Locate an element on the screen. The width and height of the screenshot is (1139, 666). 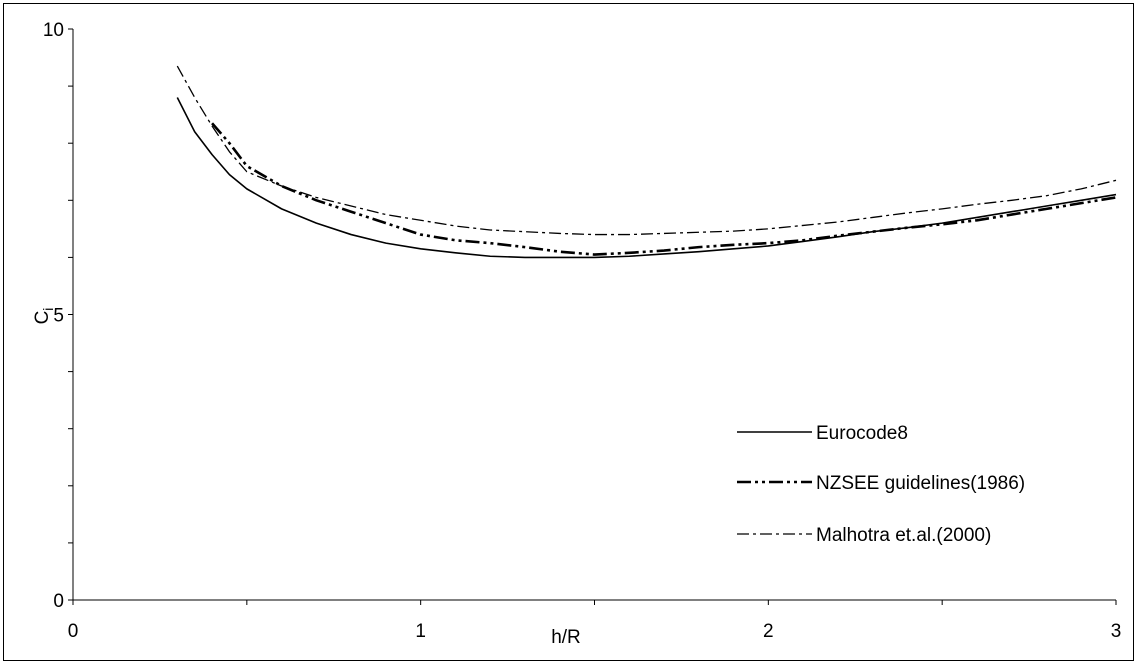
x-tick-label: 3 is located at coordinates (1116, 631).